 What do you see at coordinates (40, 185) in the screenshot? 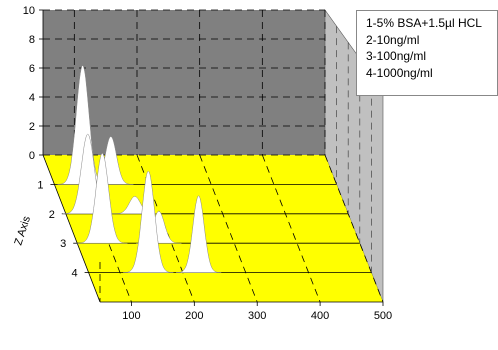
I see `z-tick-label: 1` at bounding box center [40, 185].